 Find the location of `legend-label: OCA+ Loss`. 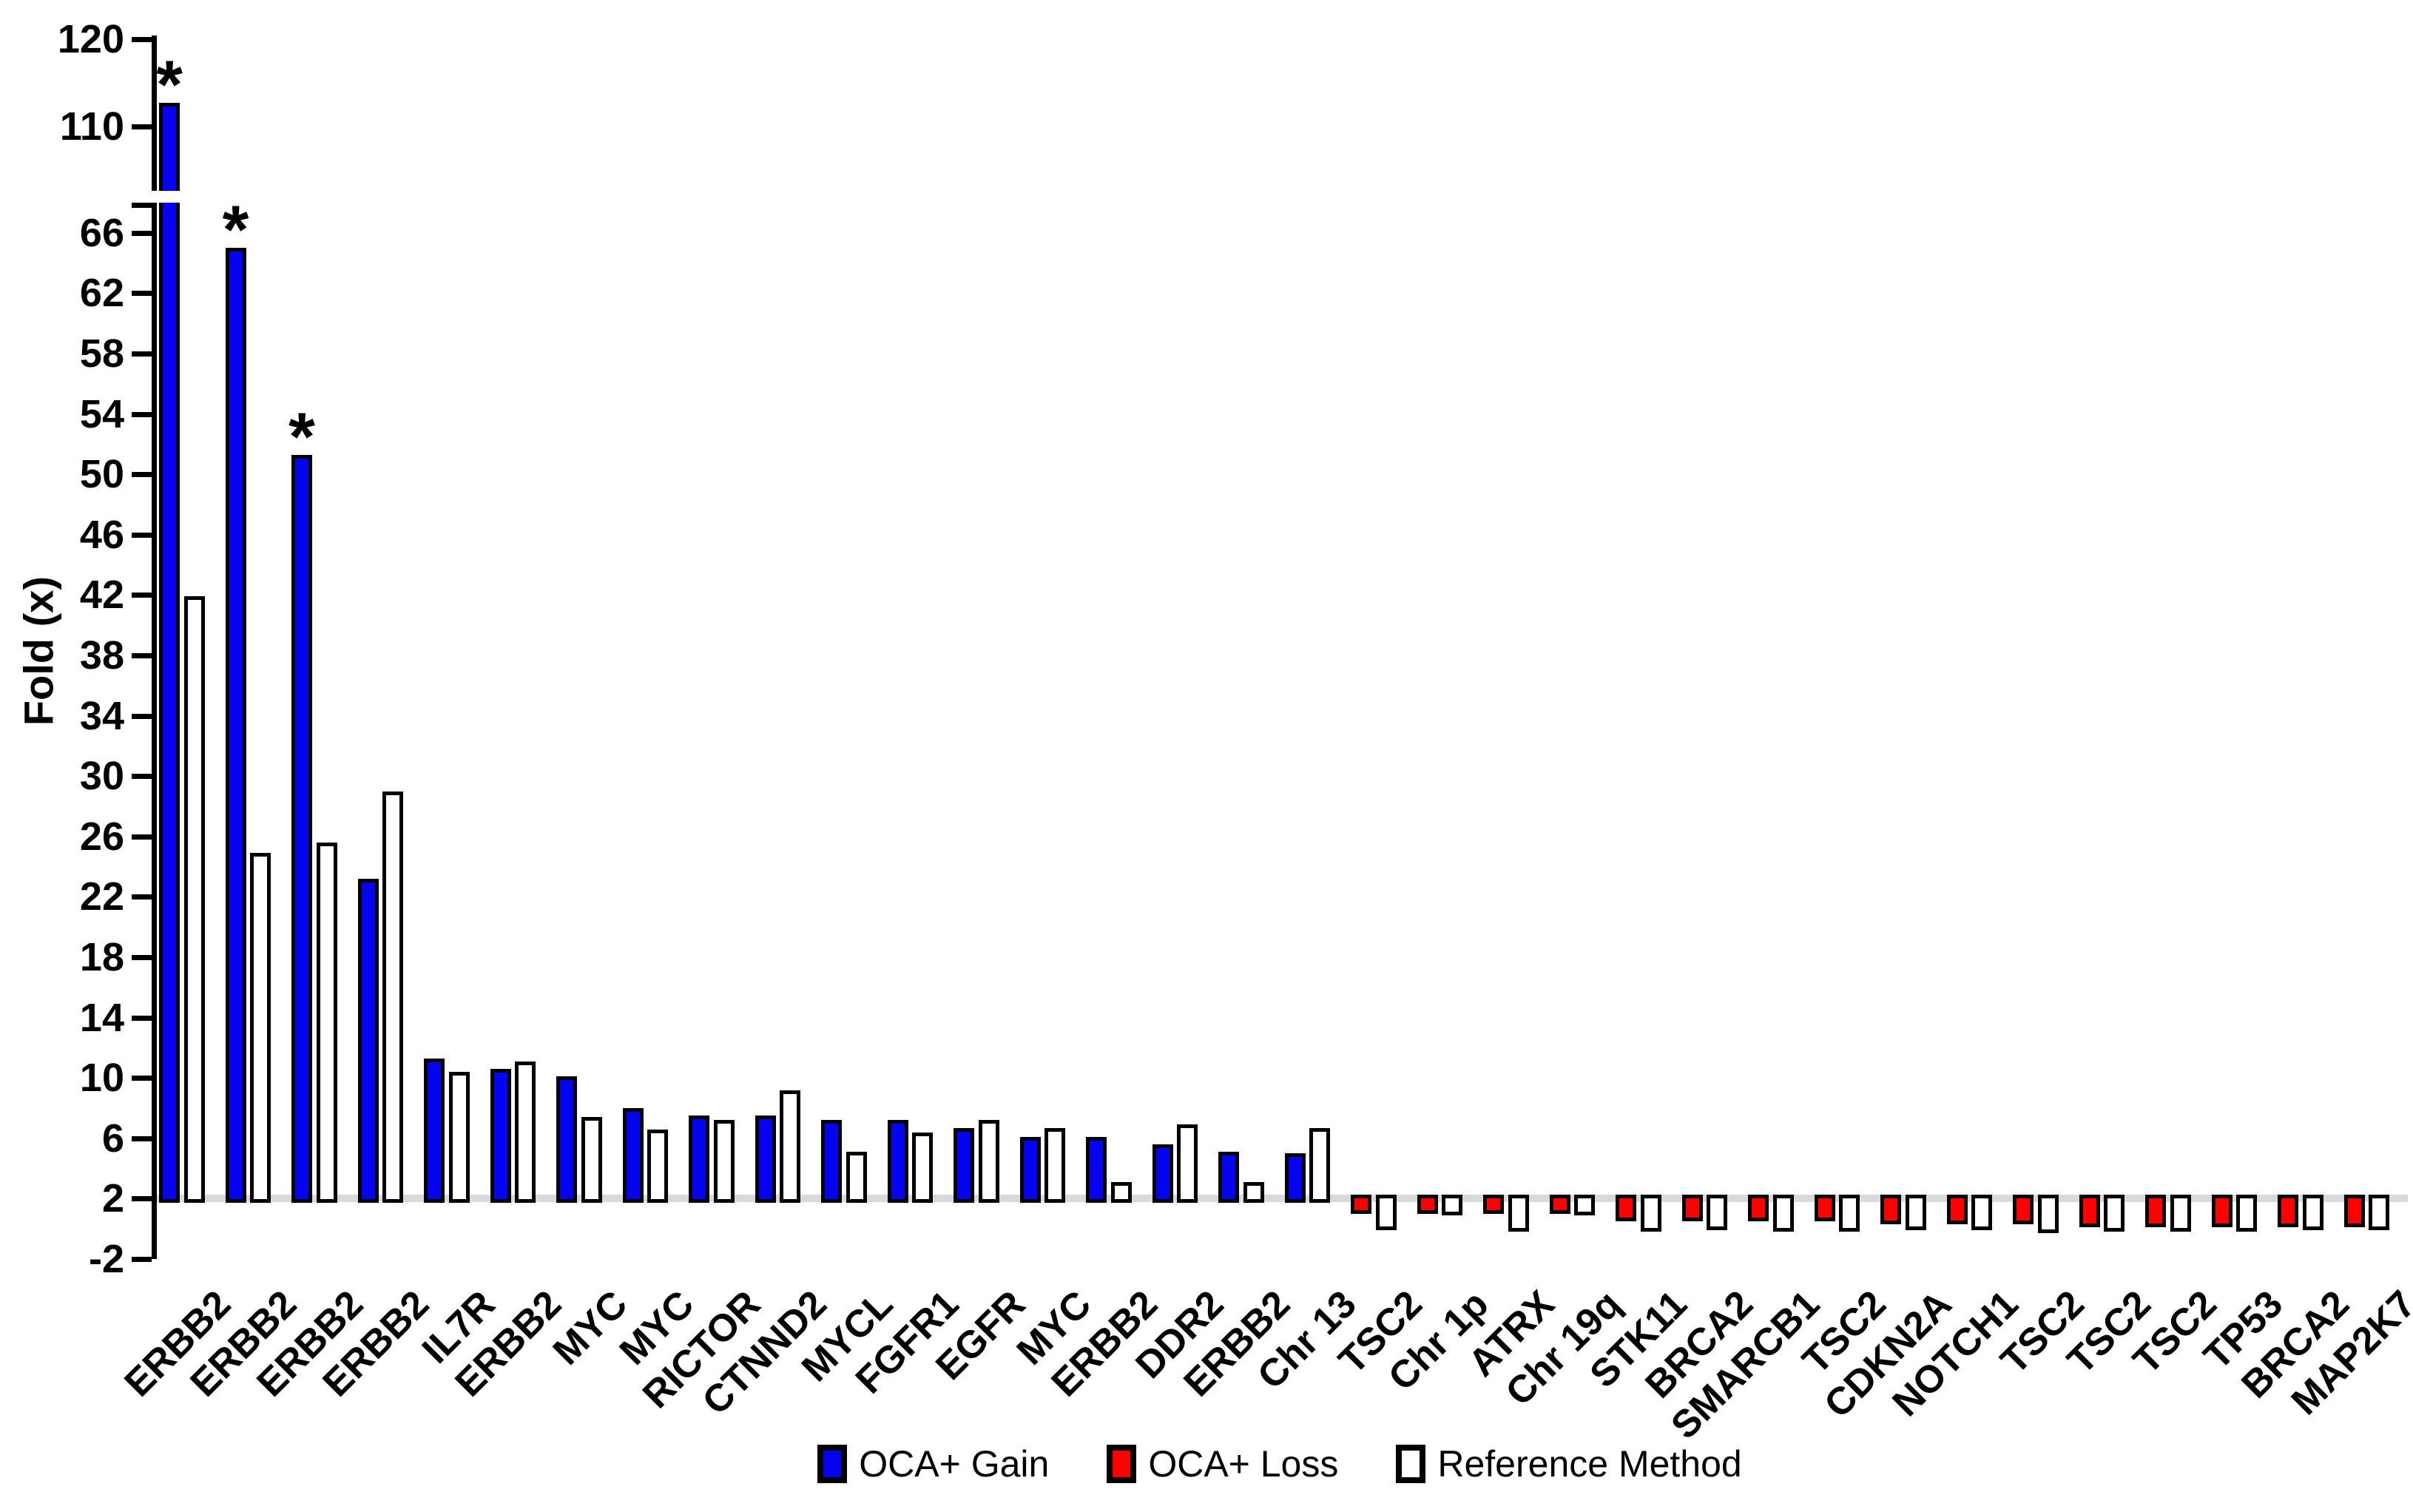

legend-label: OCA+ Loss is located at coordinates (1243, 1464).